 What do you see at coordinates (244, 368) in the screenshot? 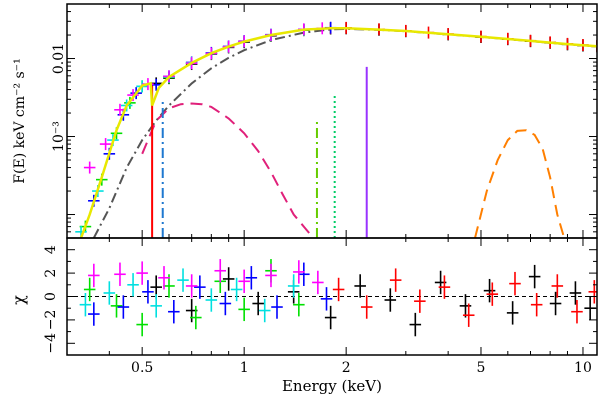
I see `x-tick-label: 1` at bounding box center [244, 368].